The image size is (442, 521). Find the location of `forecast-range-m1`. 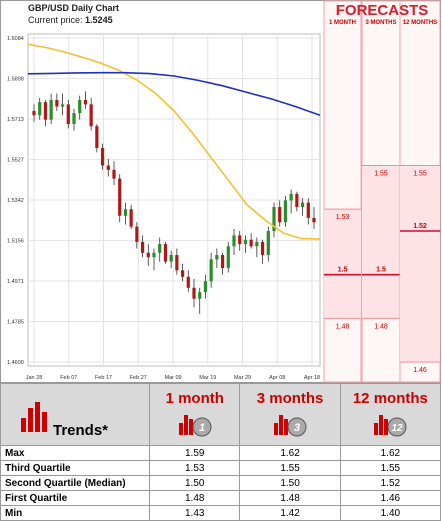

forecast-range-m1 is located at coordinates (342, 264).